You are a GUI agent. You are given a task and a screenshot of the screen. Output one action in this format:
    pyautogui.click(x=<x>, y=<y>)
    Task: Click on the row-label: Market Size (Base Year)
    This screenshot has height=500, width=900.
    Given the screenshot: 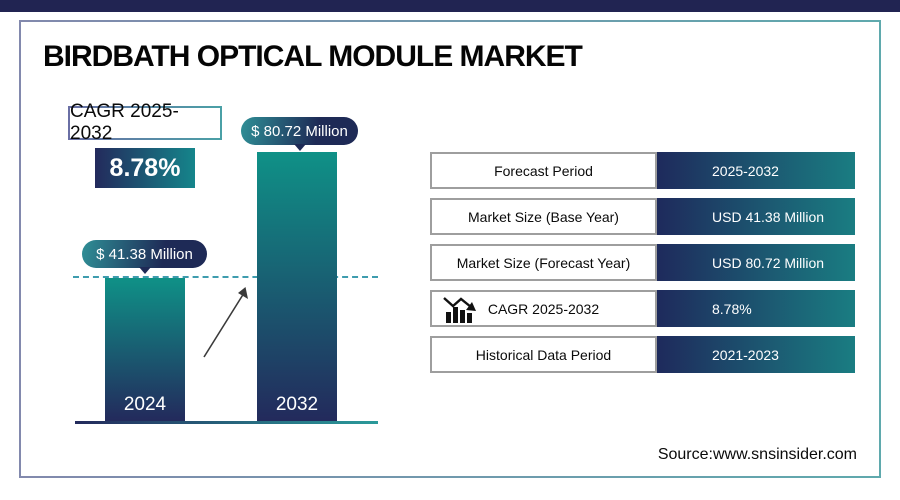 What is the action you would take?
    pyautogui.click(x=543, y=216)
    